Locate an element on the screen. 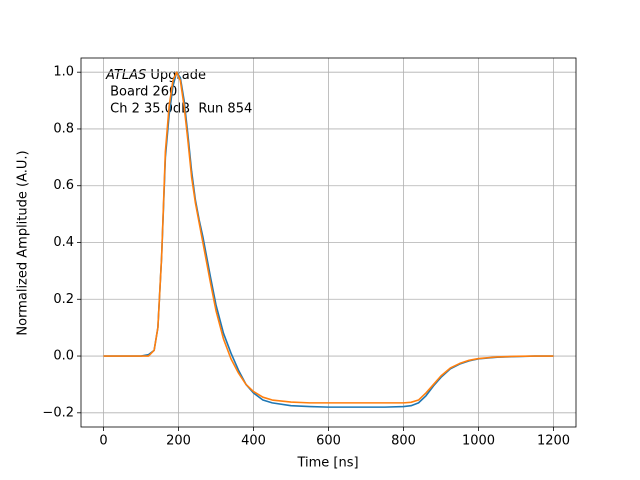 Image resolution: width=640 pixels, height=480 pixels. x-tick-label: 200 is located at coordinates (178, 441).